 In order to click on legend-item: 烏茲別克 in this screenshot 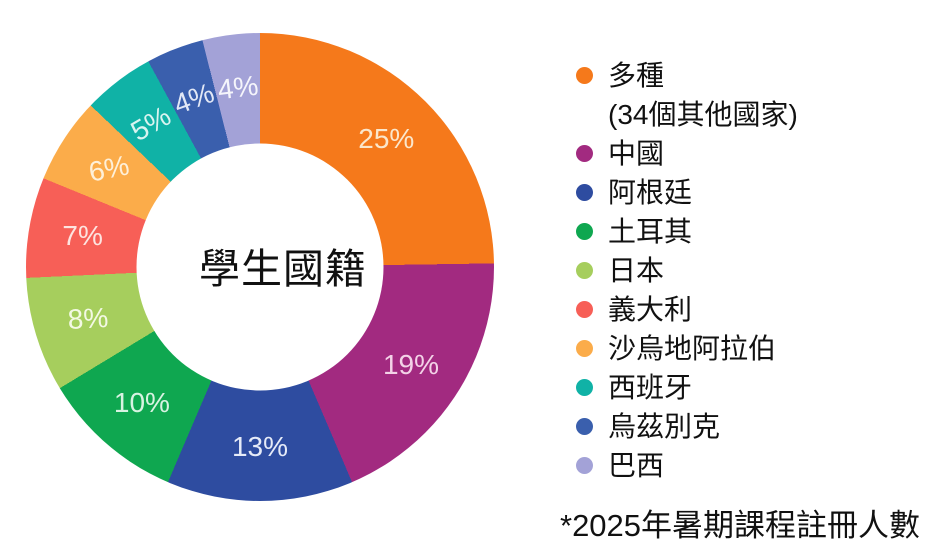, I will do `click(687, 426)`.